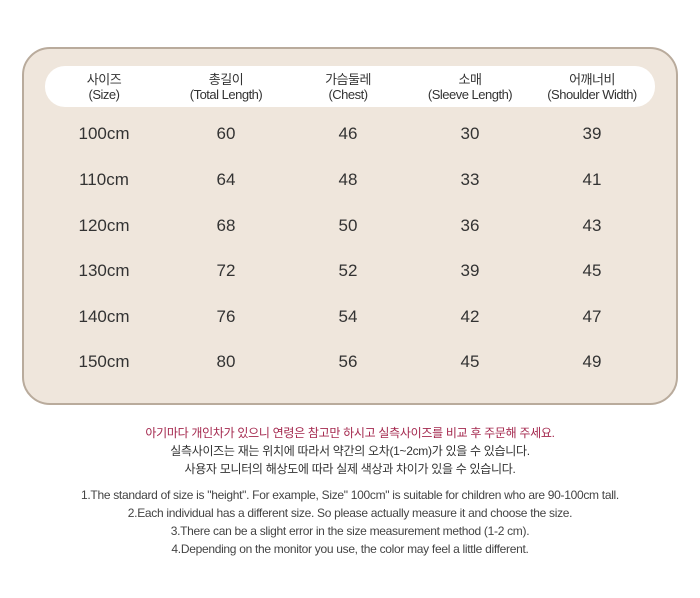 This screenshot has width=700, height=598. What do you see at coordinates (104, 133) in the screenshot?
I see `table-cell: 100cm` at bounding box center [104, 133].